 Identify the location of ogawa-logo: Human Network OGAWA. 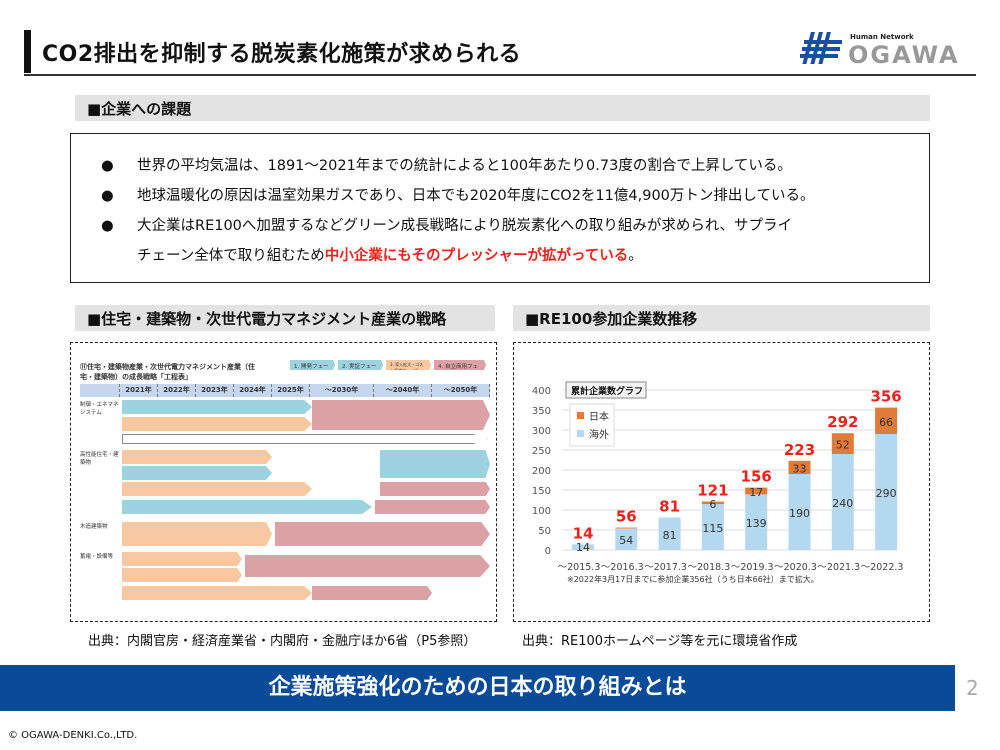
(880, 50).